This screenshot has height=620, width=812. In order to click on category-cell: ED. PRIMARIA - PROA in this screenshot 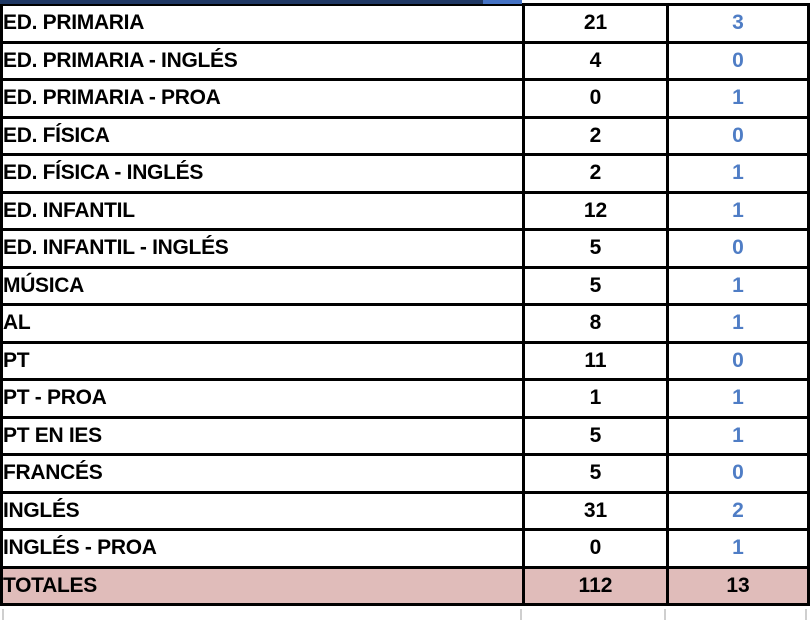, I will do `click(262, 98)`.